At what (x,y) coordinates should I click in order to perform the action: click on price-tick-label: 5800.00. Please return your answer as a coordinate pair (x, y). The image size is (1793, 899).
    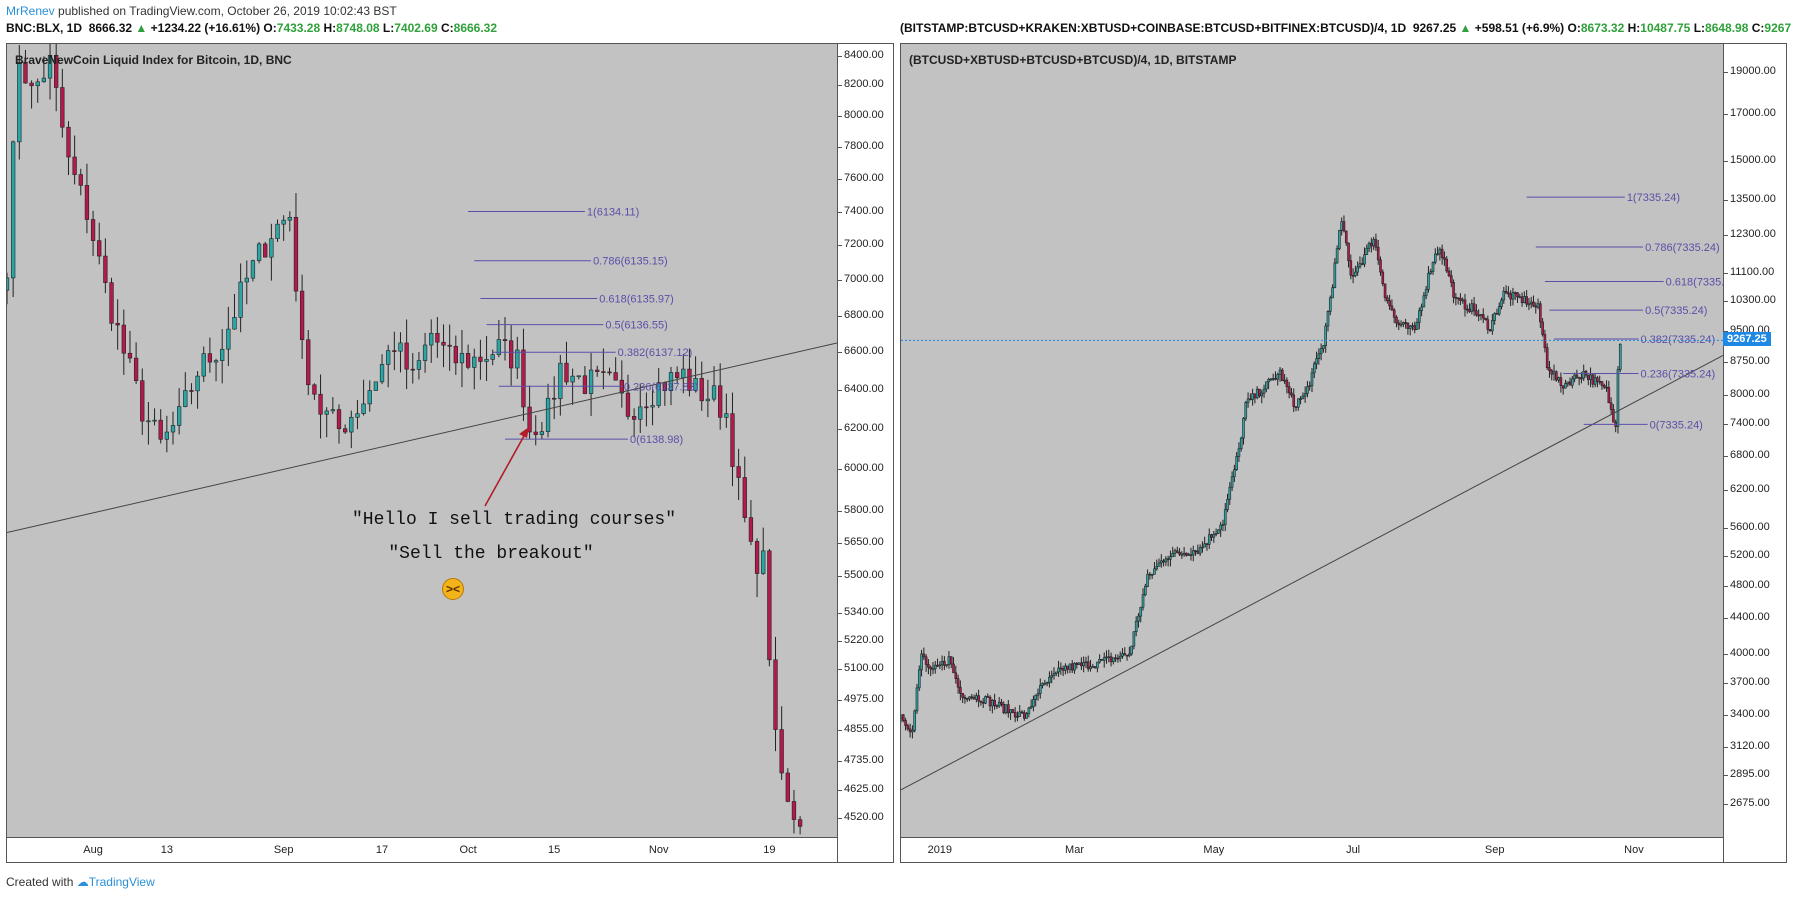
    Looking at the image, I should click on (864, 510).